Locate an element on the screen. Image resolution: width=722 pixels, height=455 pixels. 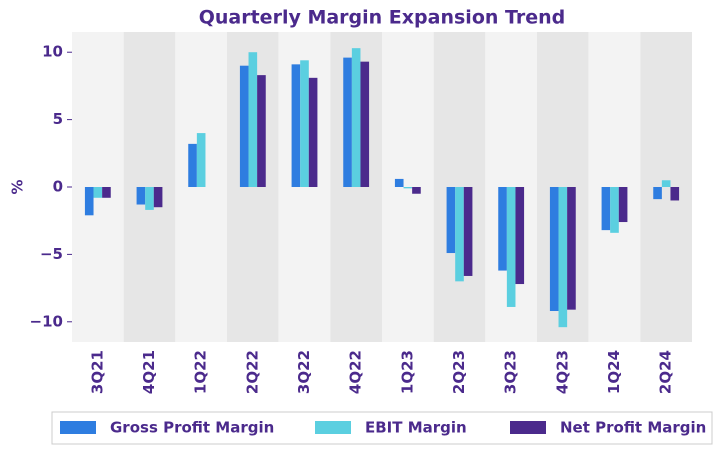
x-tick-label: 1Q23 is located at coordinates (407, 372).